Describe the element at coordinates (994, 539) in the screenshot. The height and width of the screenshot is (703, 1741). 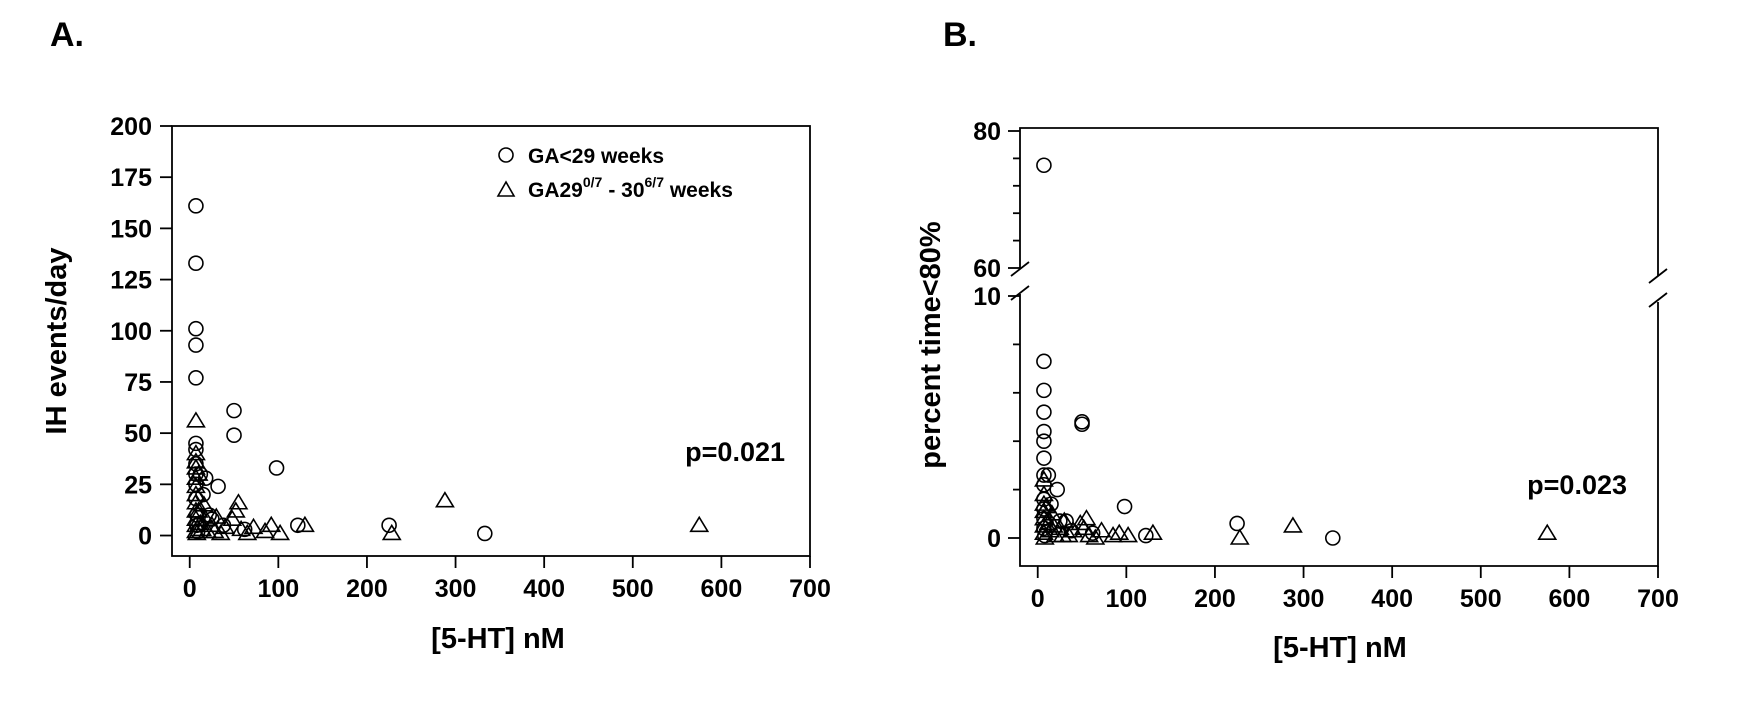
I see `panel-b-y-tick-label: 0` at that location.